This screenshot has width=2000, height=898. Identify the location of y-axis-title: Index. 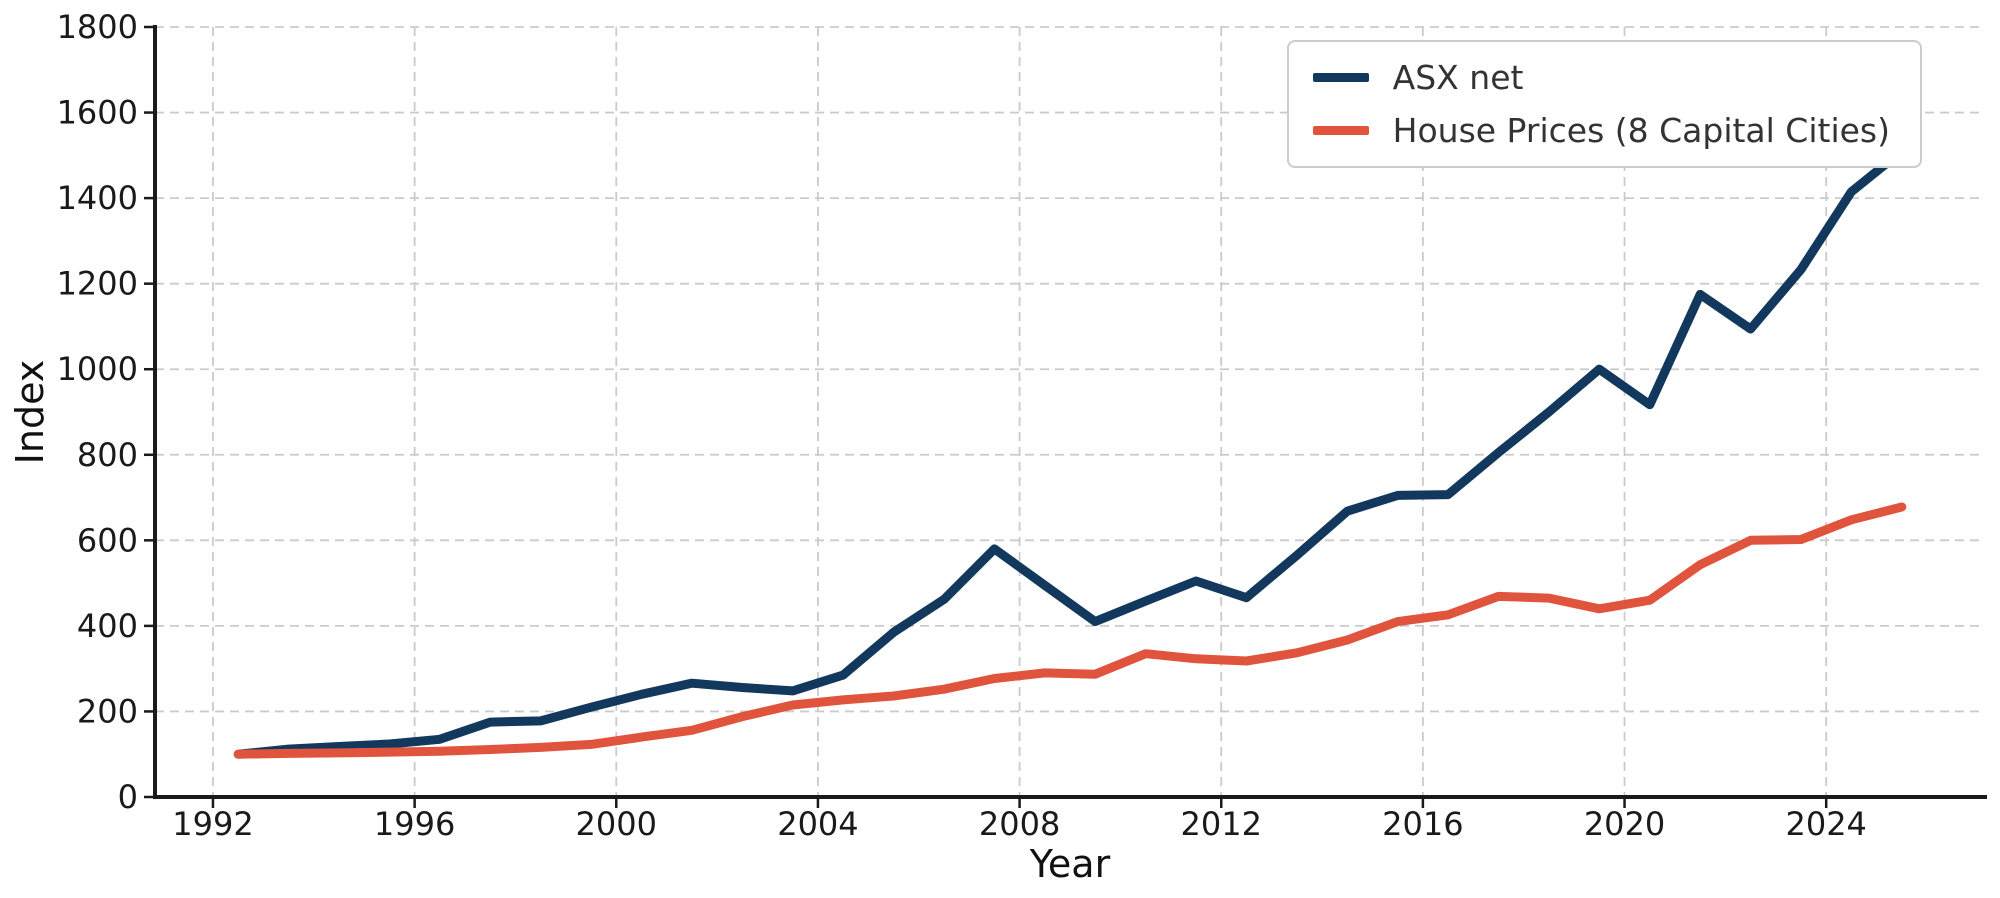
(30, 412).